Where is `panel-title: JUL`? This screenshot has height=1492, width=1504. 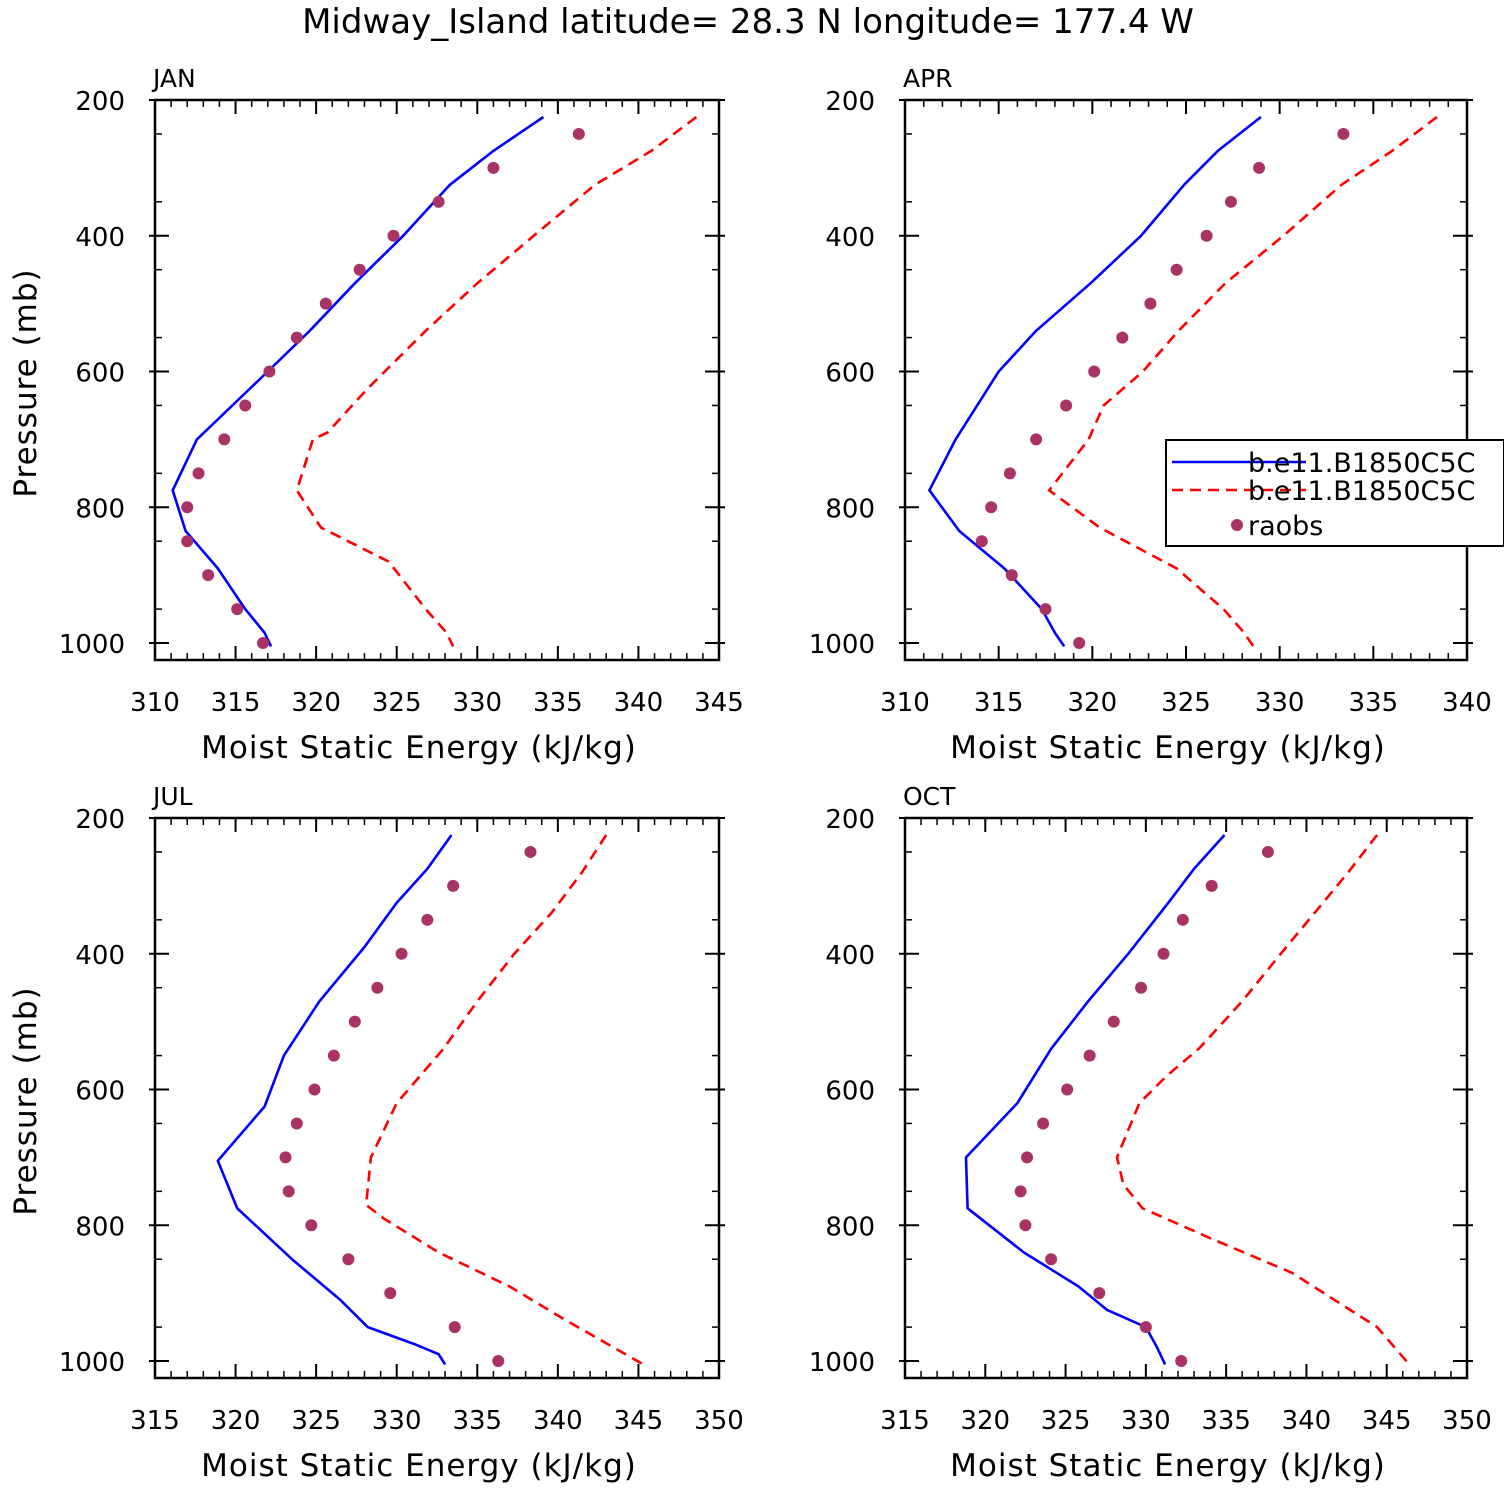
panel-title: JUL is located at coordinates (172, 796).